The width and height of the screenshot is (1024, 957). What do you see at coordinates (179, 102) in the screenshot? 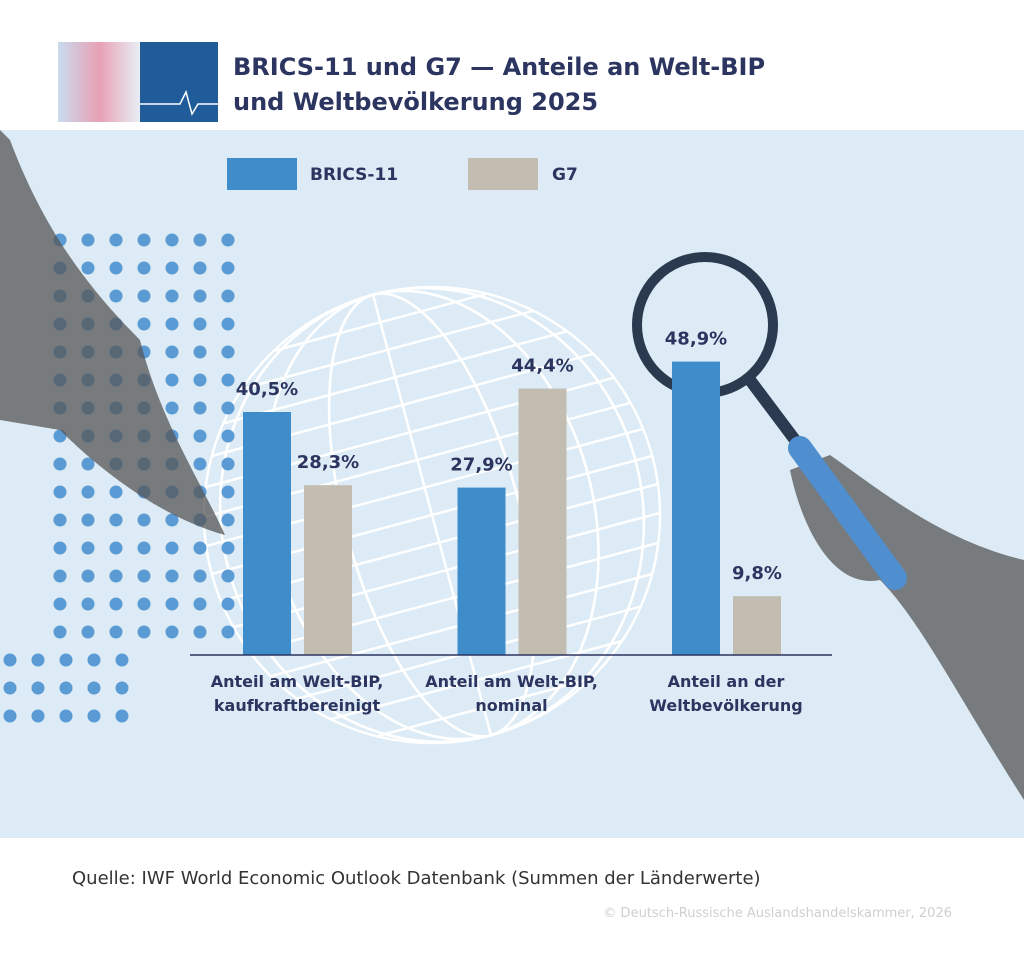
I see `logo-line` at bounding box center [179, 102].